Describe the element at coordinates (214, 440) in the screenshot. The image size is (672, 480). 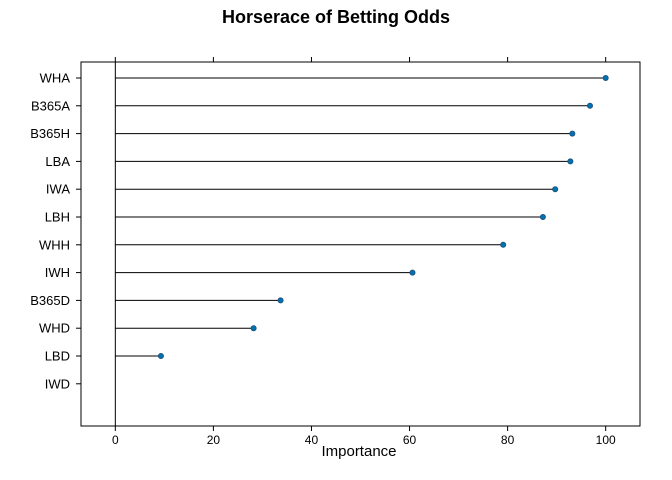
I see `x-tick-label: 20` at that location.